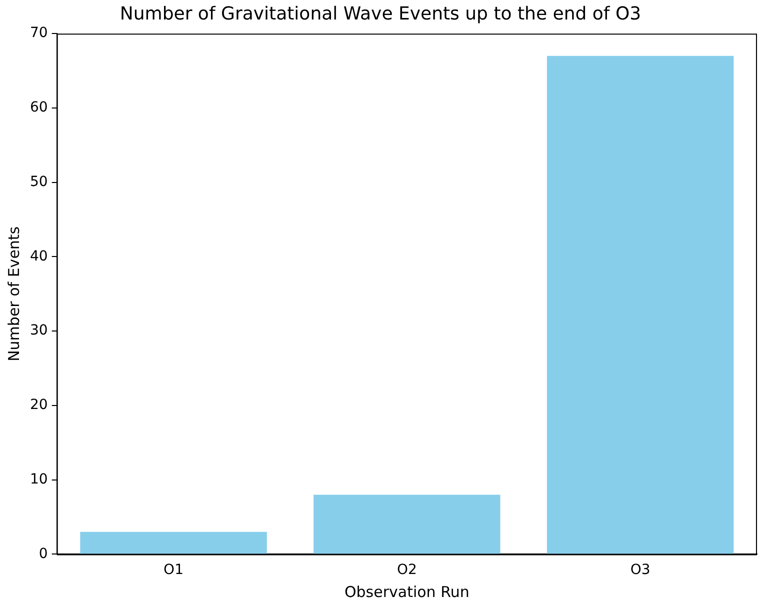 This screenshot has width=759, height=608. I want to click on x-tick-label: O1, so click(174, 570).